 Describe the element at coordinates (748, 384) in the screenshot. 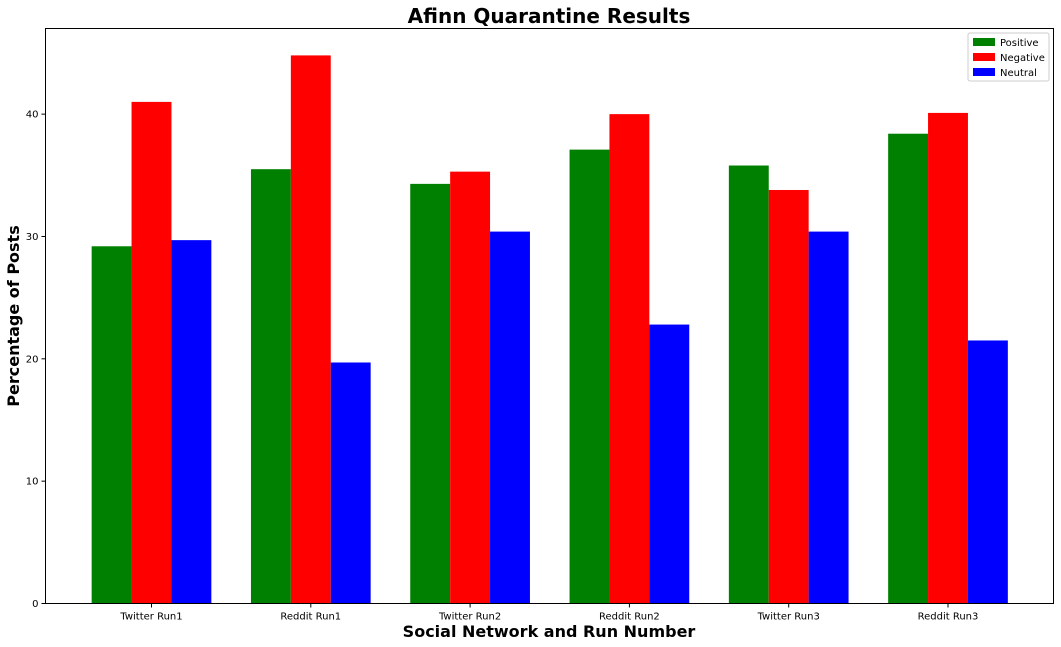

I see `bar-positive-twitter-run3` at that location.